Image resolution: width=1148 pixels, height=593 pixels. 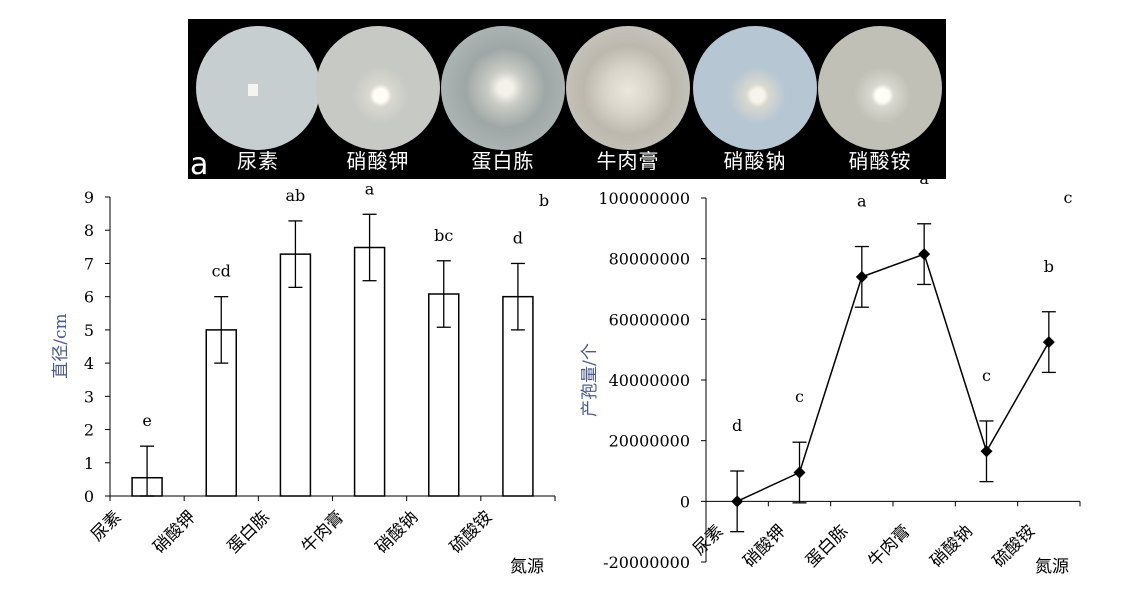 I want to click on y-tick-label: 9, so click(x=89, y=197).